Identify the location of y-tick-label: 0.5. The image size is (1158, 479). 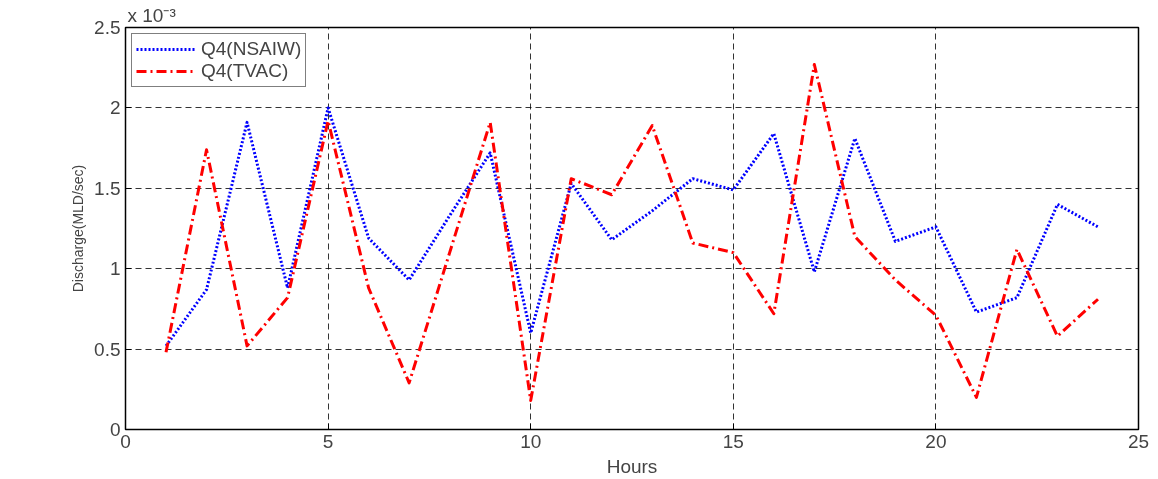
(107, 349).